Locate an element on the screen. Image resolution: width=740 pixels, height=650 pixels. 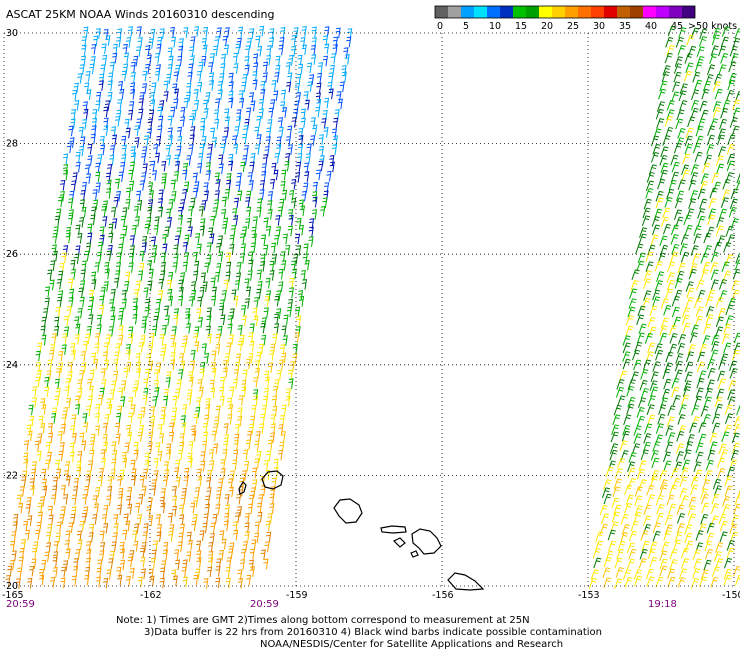
legend-label: 40 is located at coordinates (651, 26).